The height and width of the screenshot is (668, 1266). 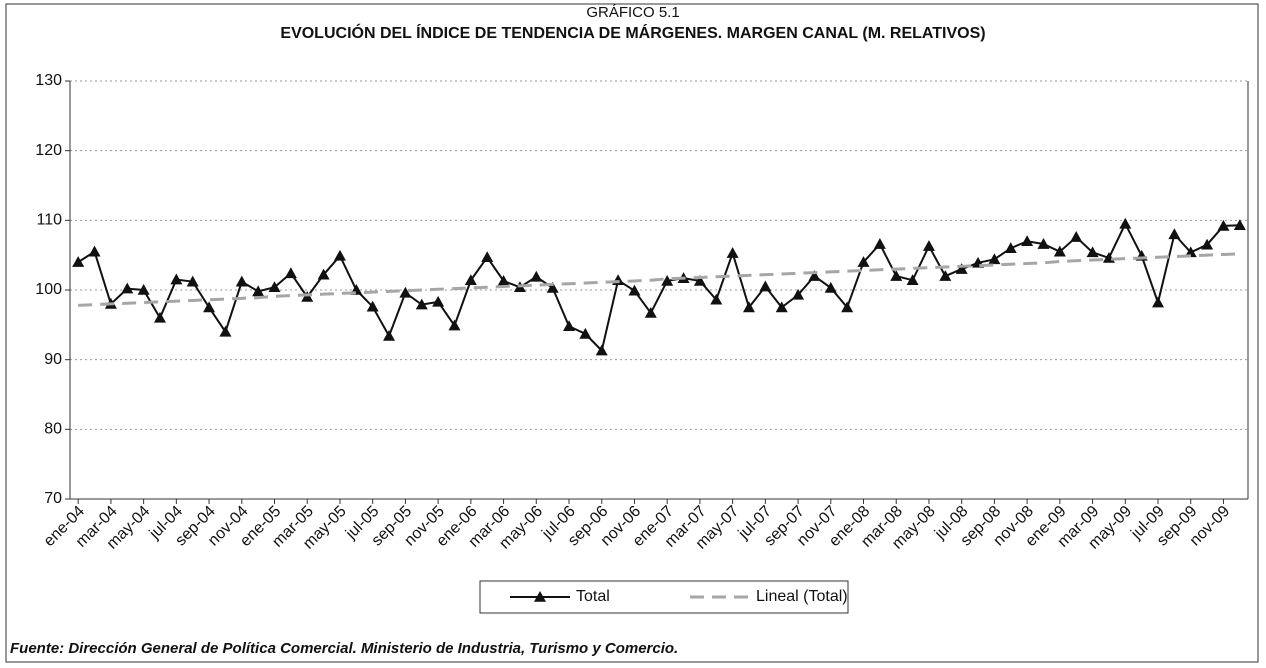 What do you see at coordinates (48, 80) in the screenshot?
I see `y-tick-label: 130` at bounding box center [48, 80].